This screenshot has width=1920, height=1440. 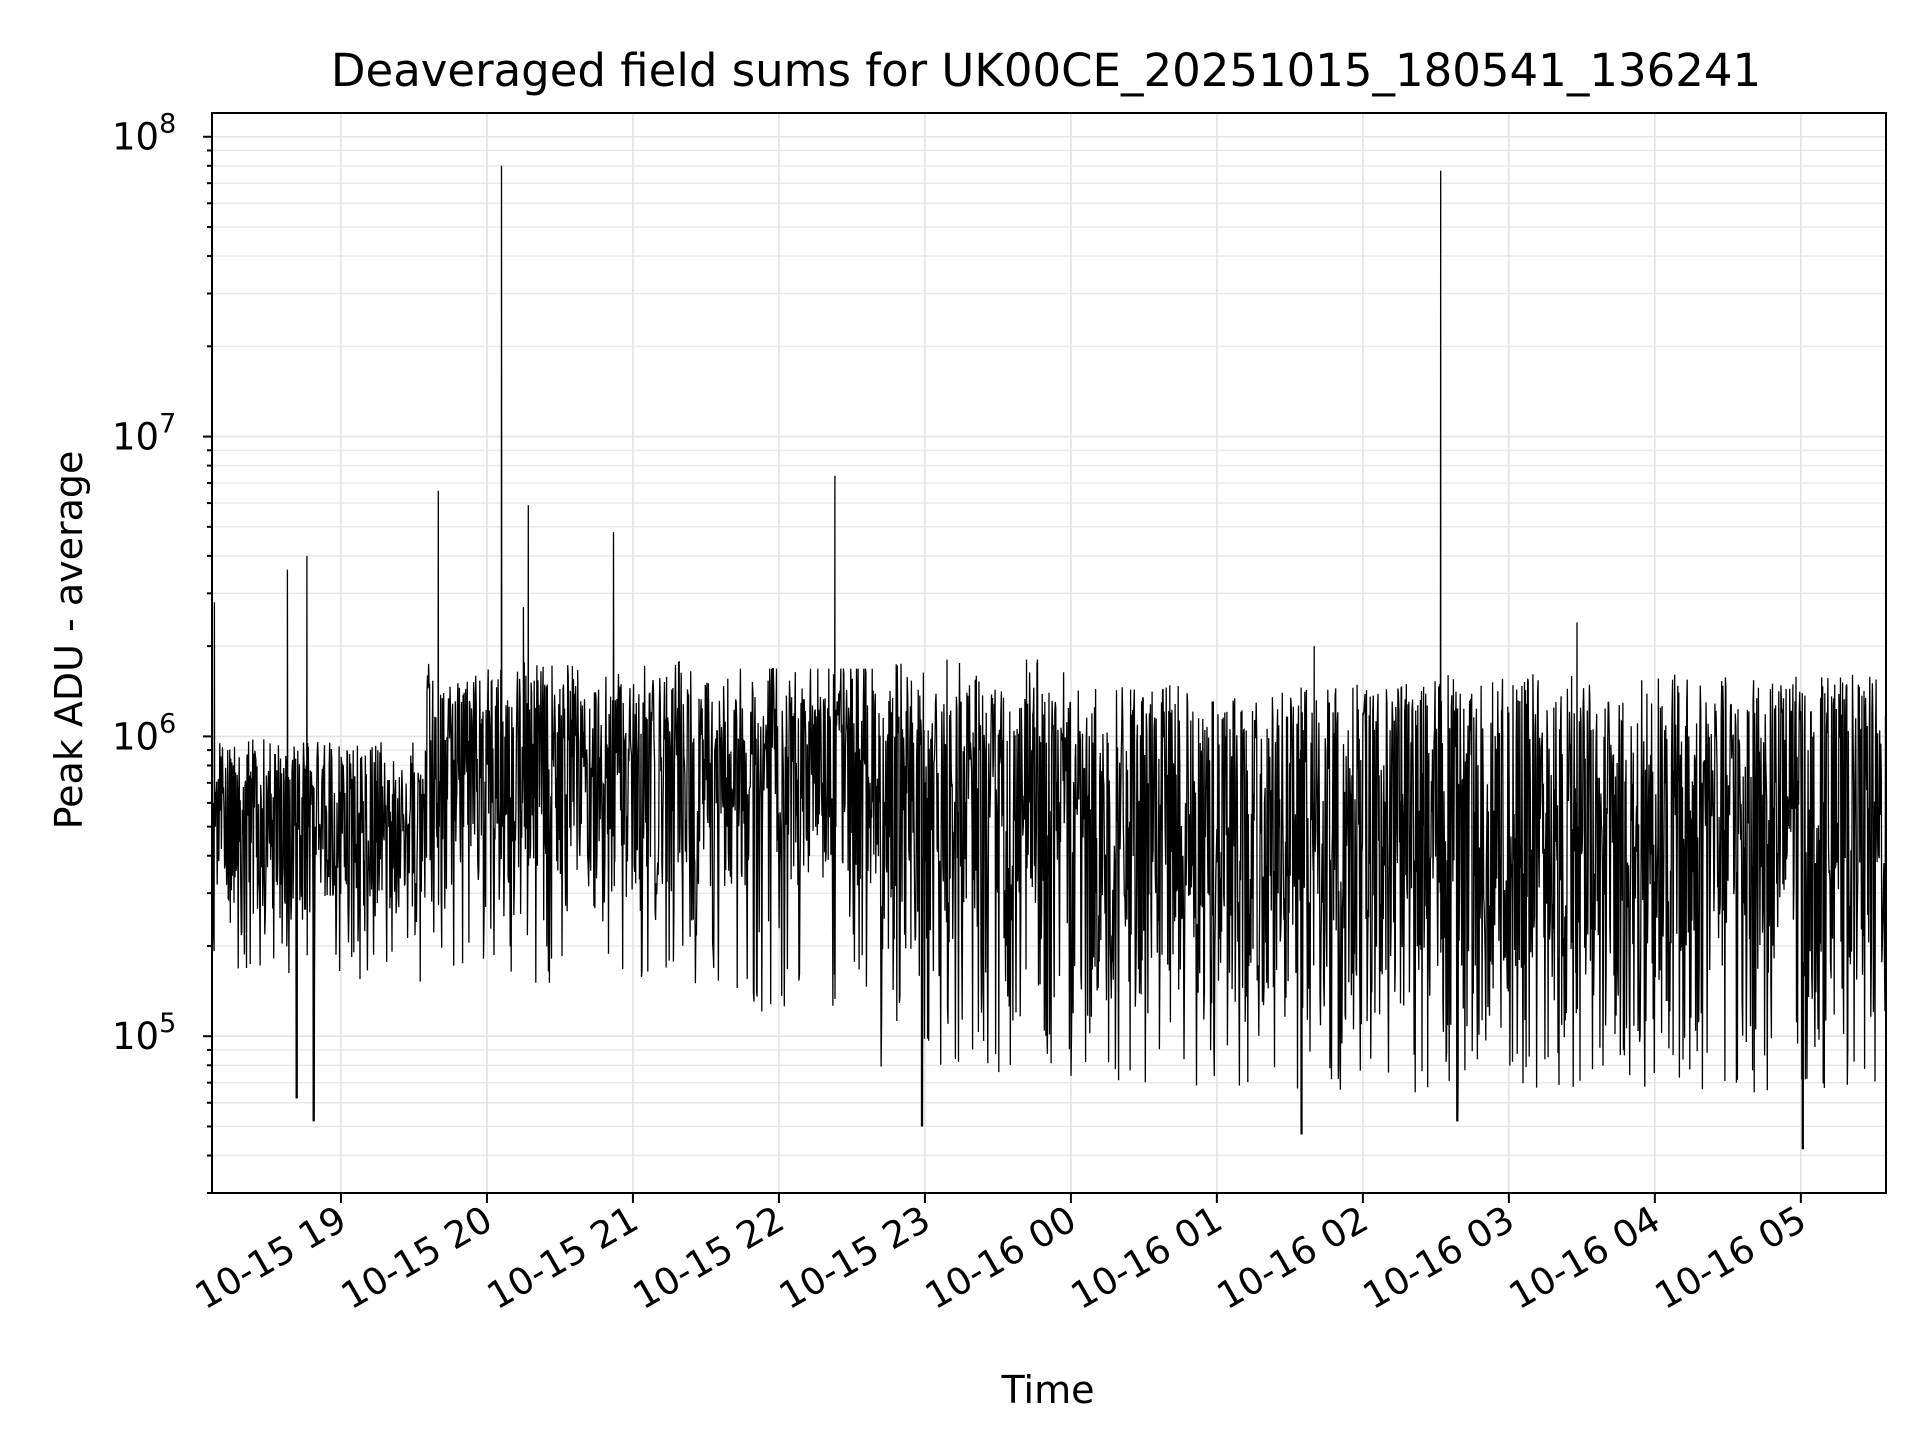 I want to click on y-tick-label: 10⁸, so click(x=144, y=134).